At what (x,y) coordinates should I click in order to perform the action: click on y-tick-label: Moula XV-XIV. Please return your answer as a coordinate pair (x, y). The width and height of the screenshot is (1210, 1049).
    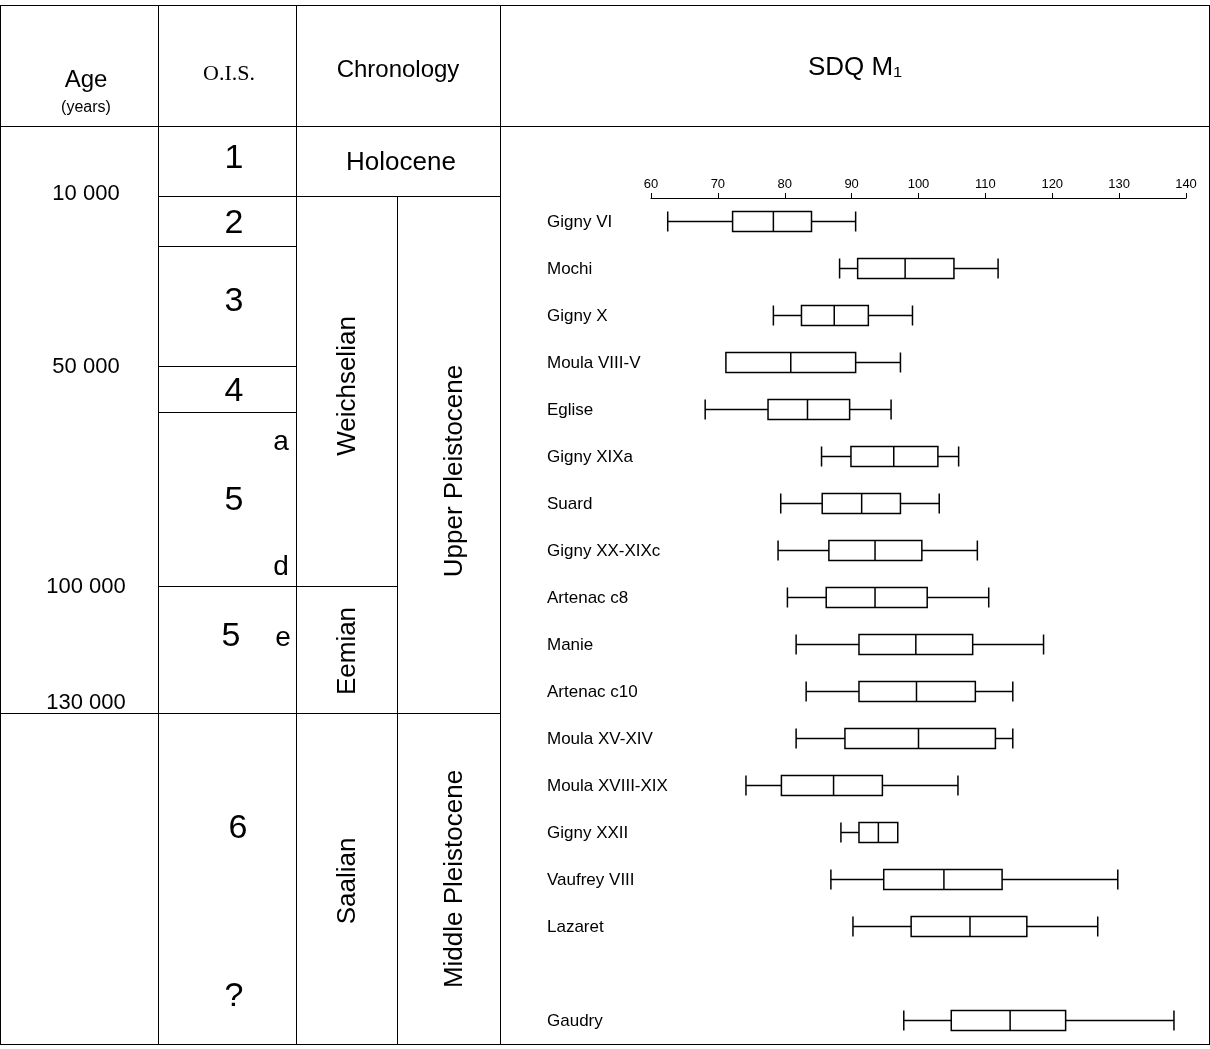
    Looking at the image, I should click on (600, 738).